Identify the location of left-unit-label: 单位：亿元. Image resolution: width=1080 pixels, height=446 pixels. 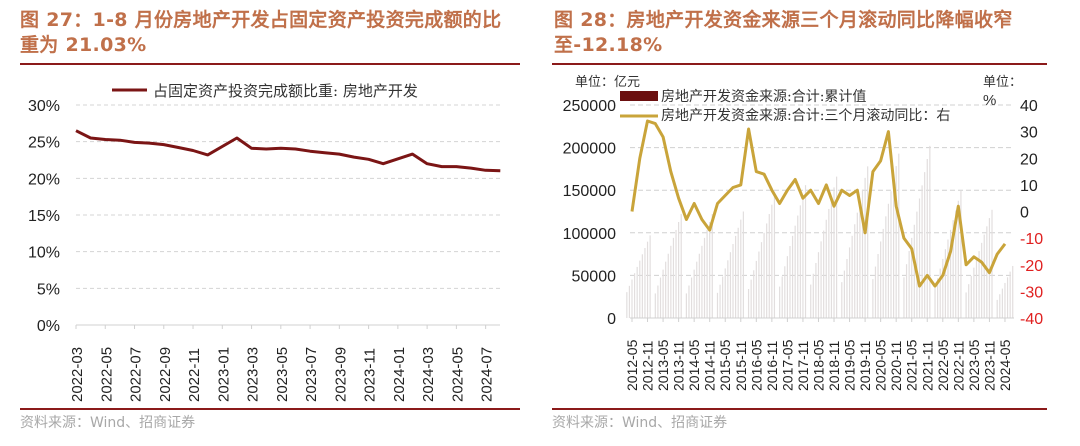
(607, 82).